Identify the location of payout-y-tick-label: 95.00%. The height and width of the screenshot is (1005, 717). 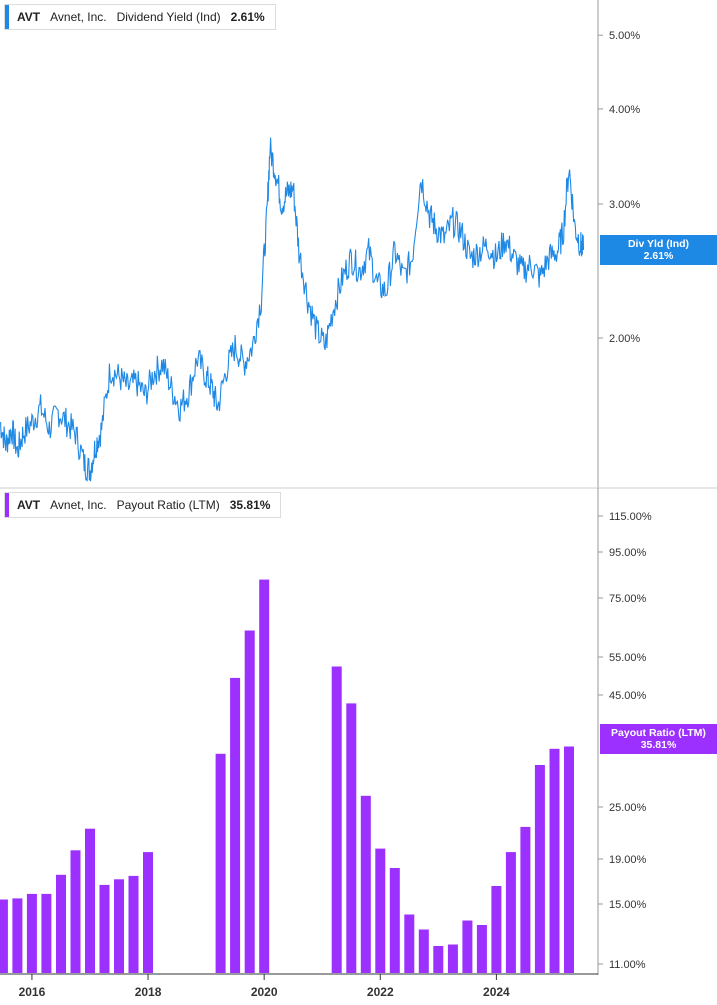
(628, 553).